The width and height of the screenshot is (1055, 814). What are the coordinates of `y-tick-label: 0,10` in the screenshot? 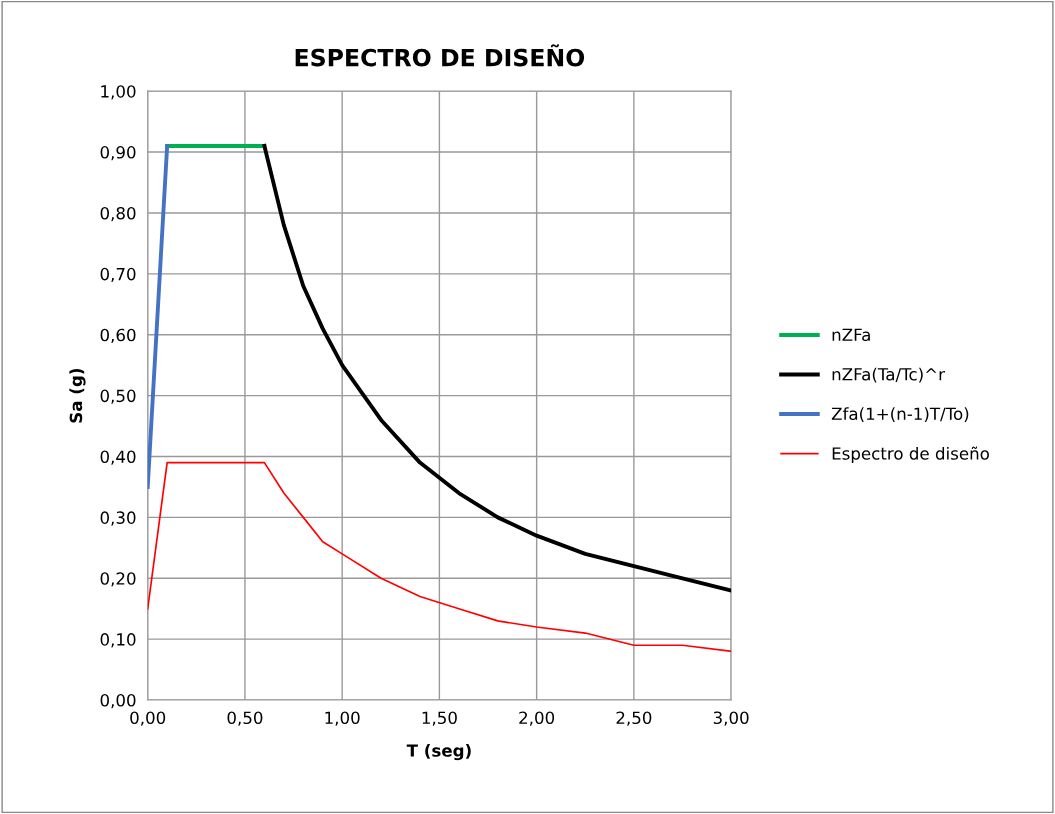 It's located at (118, 640).